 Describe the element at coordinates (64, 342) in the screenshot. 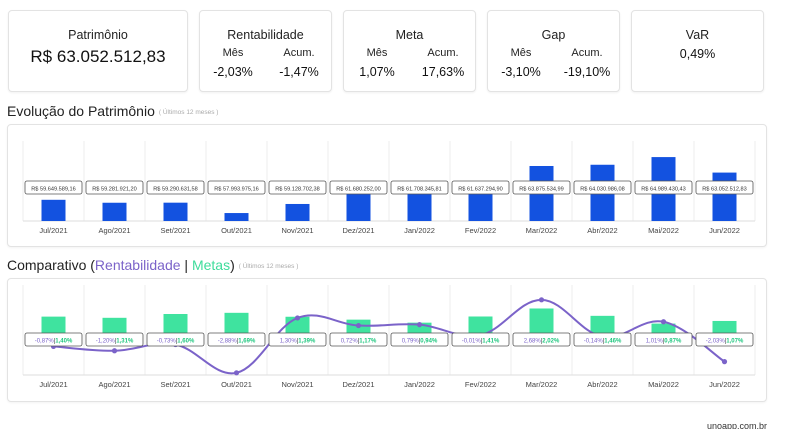

I see `comparativo-meta-label: 1,40%` at that location.